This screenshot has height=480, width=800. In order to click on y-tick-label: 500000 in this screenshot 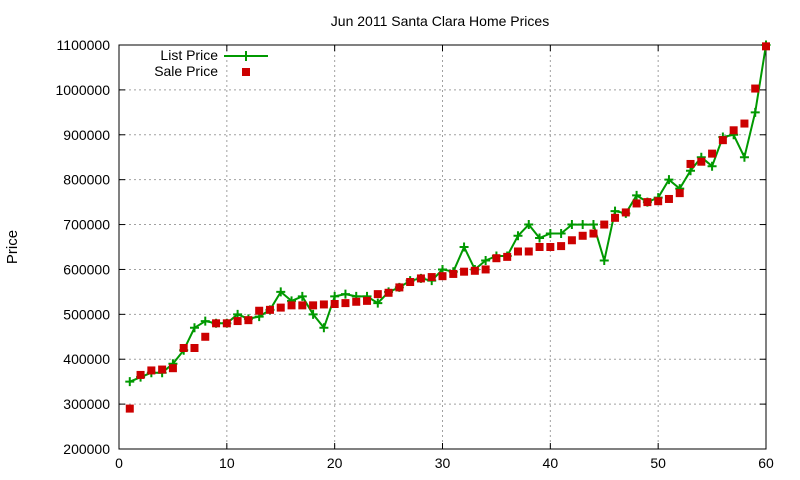, I will do `click(86, 314)`.